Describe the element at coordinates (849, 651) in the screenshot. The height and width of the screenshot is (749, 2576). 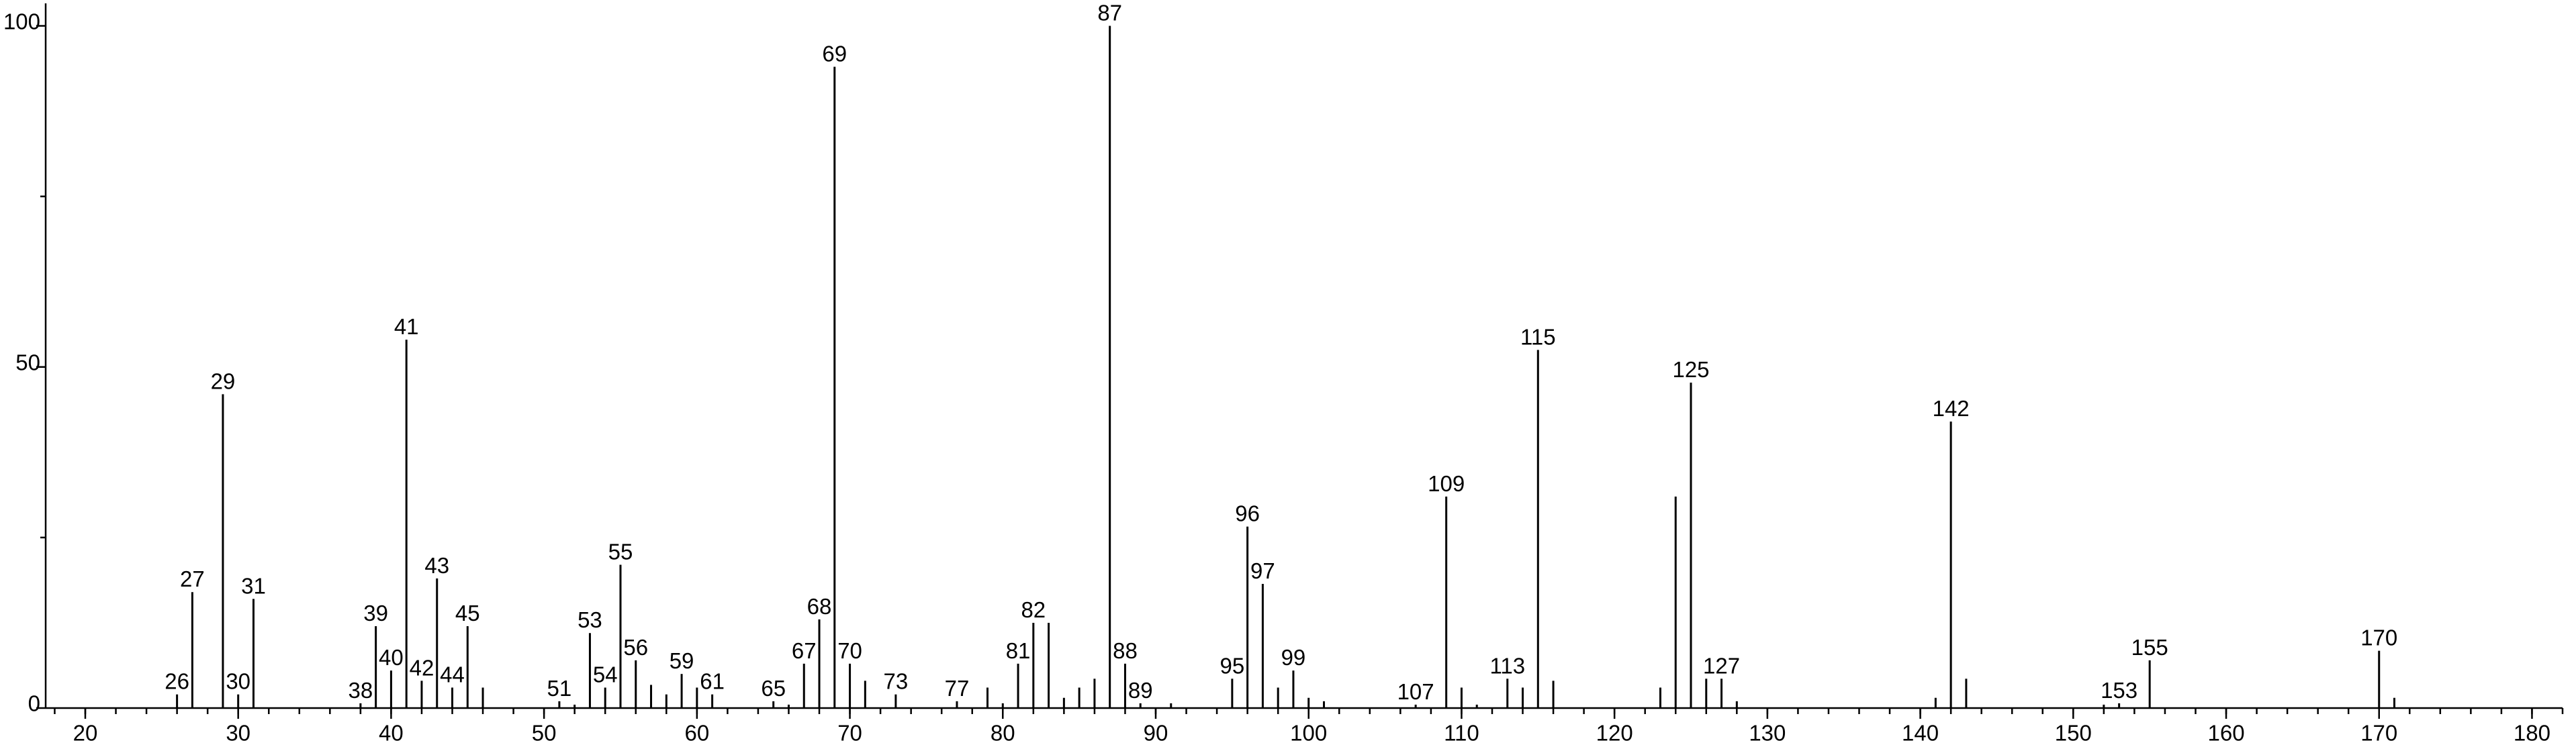
I see `peak-label: 70` at that location.